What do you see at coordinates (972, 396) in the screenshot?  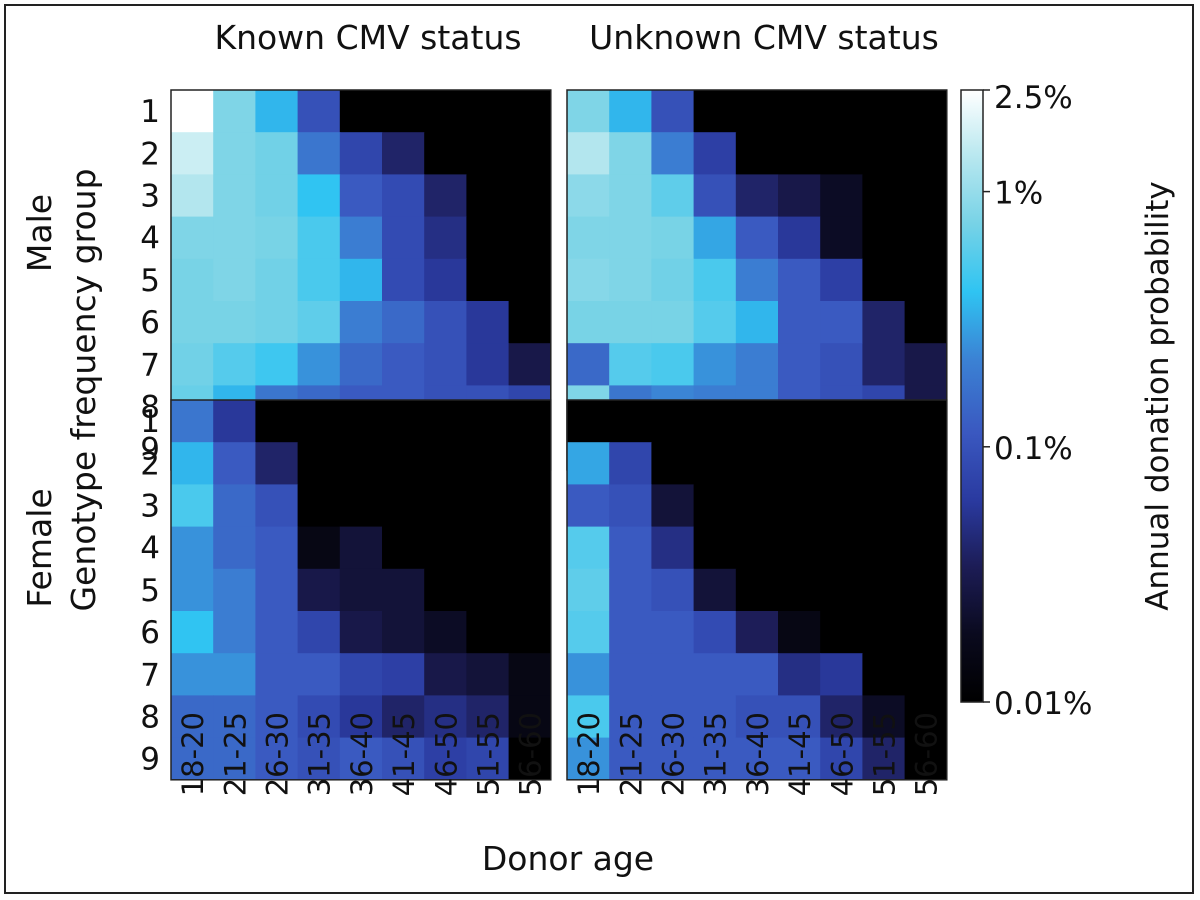 I see `colorbar` at bounding box center [972, 396].